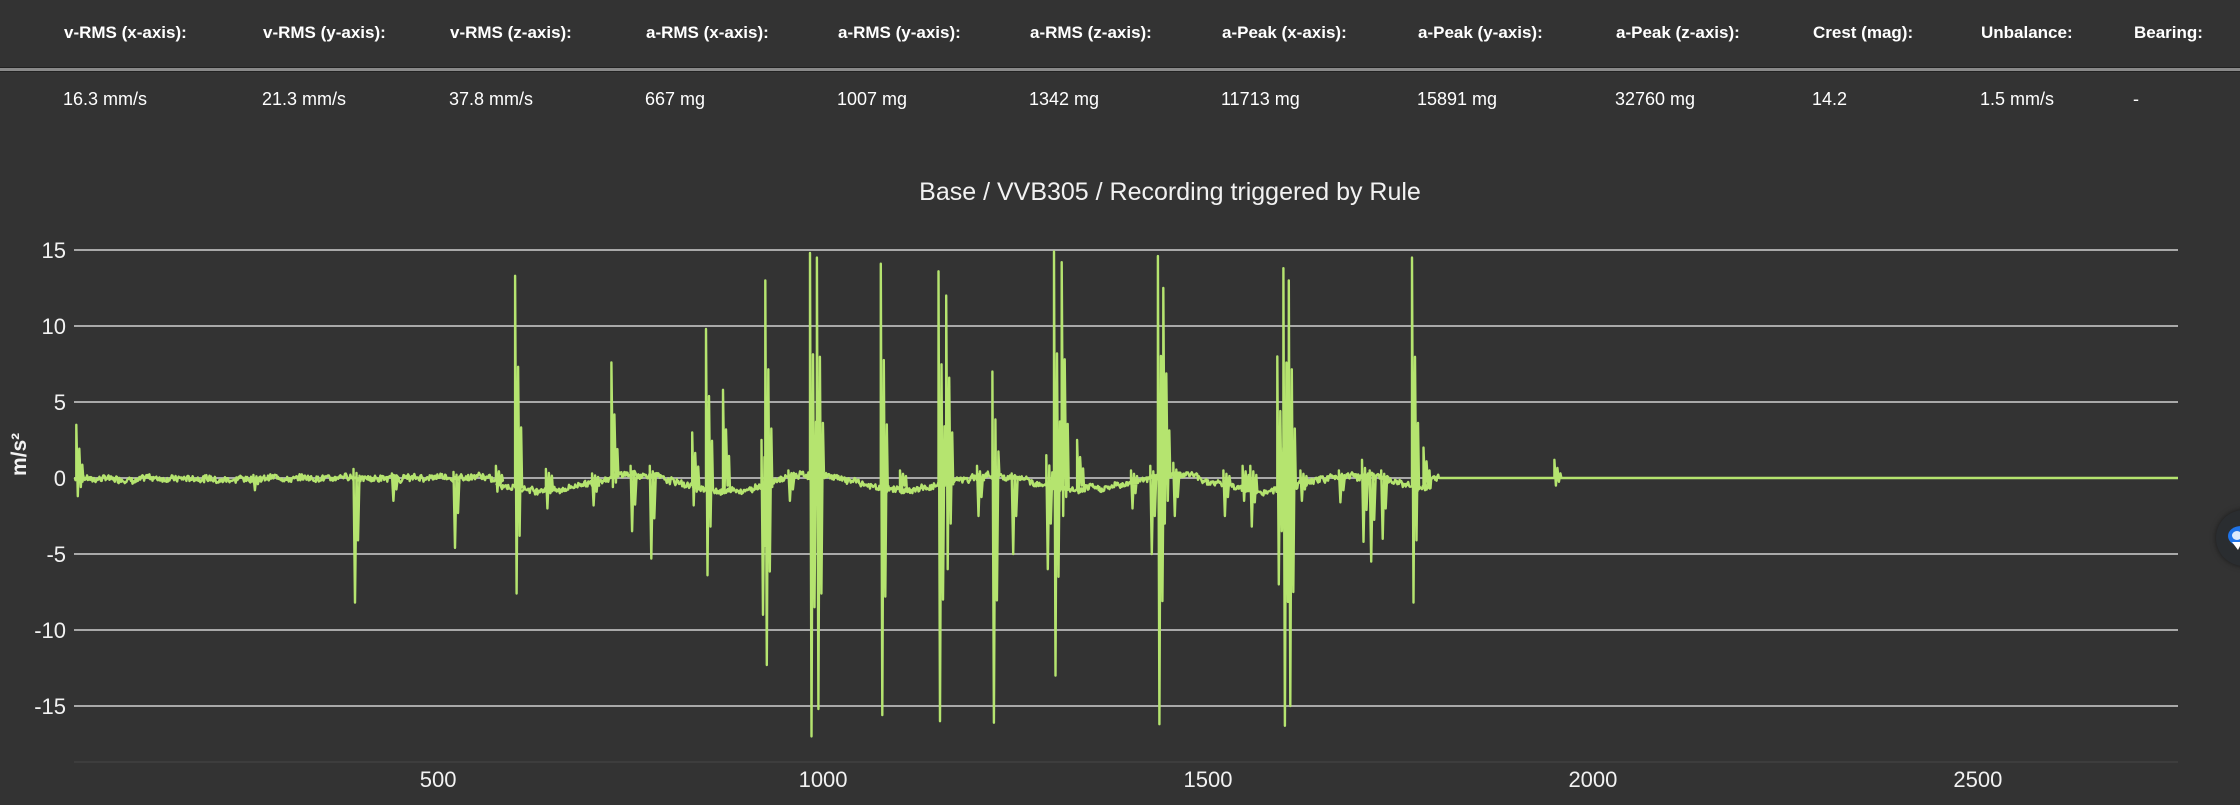 The width and height of the screenshot is (2240, 805). What do you see at coordinates (125, 32) in the screenshot?
I see `metric-label: v-RMS (x-axis):` at bounding box center [125, 32].